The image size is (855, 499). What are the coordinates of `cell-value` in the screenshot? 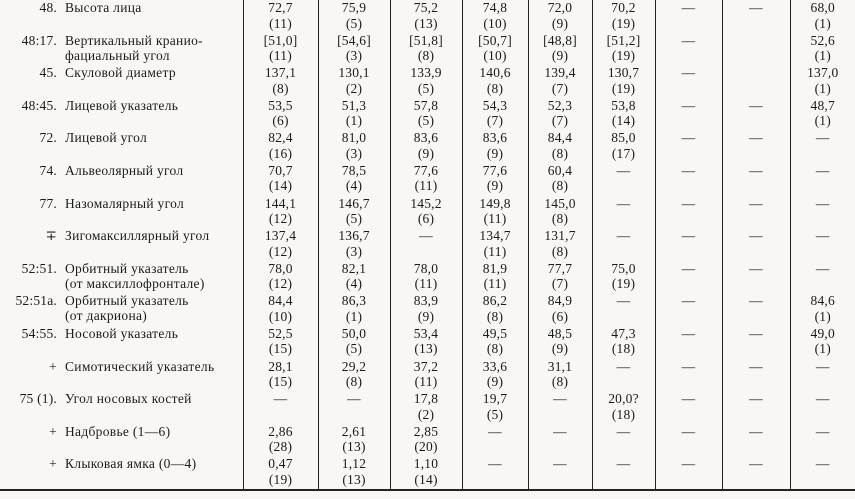 It's located at (756, 40).